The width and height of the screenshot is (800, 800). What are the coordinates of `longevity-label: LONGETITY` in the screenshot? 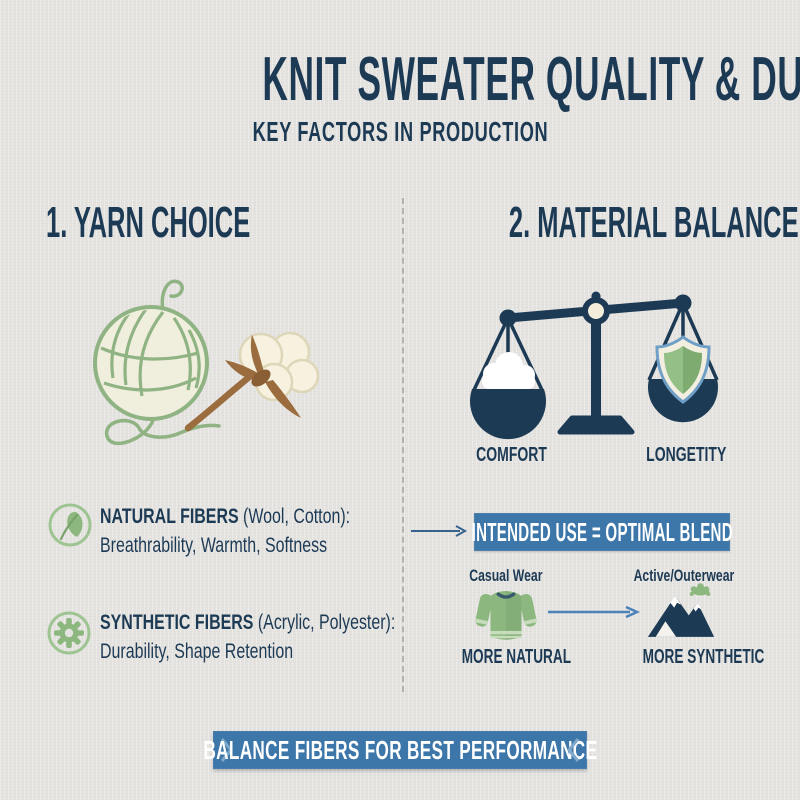 It's located at (686, 455).